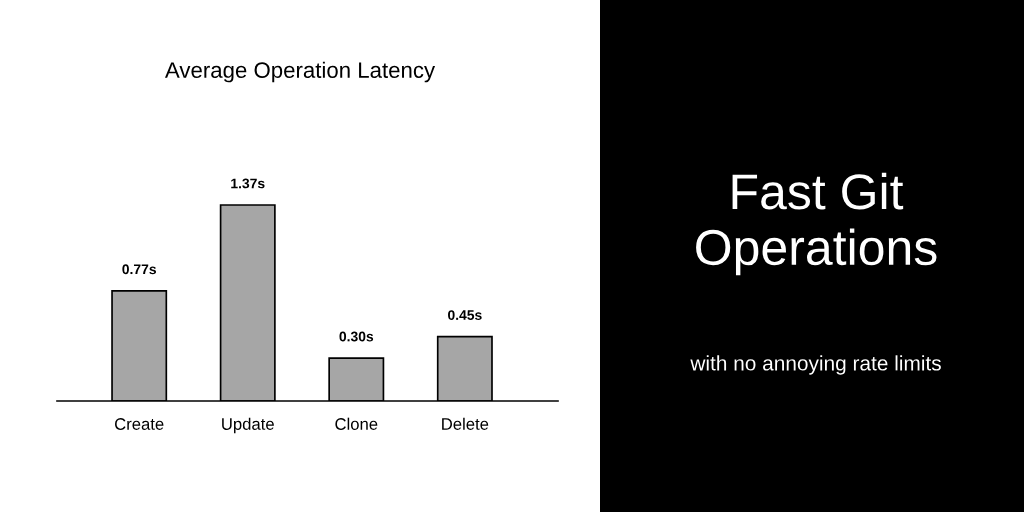 This screenshot has width=1024, height=512. I want to click on x-tick-label: Clone, so click(356, 423).